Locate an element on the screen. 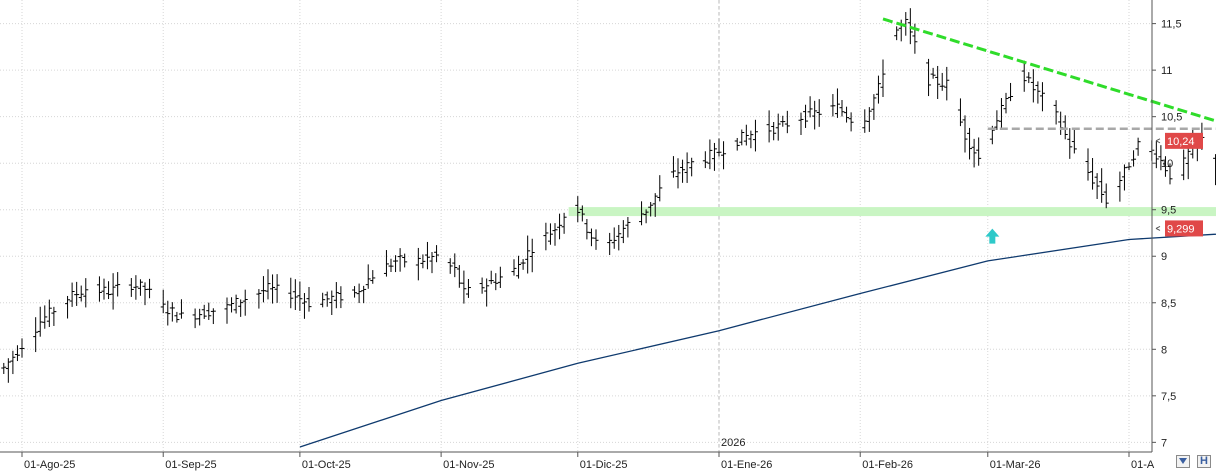 This screenshot has width=1216, height=474. scroll-down-button is located at coordinates (1183, 461).